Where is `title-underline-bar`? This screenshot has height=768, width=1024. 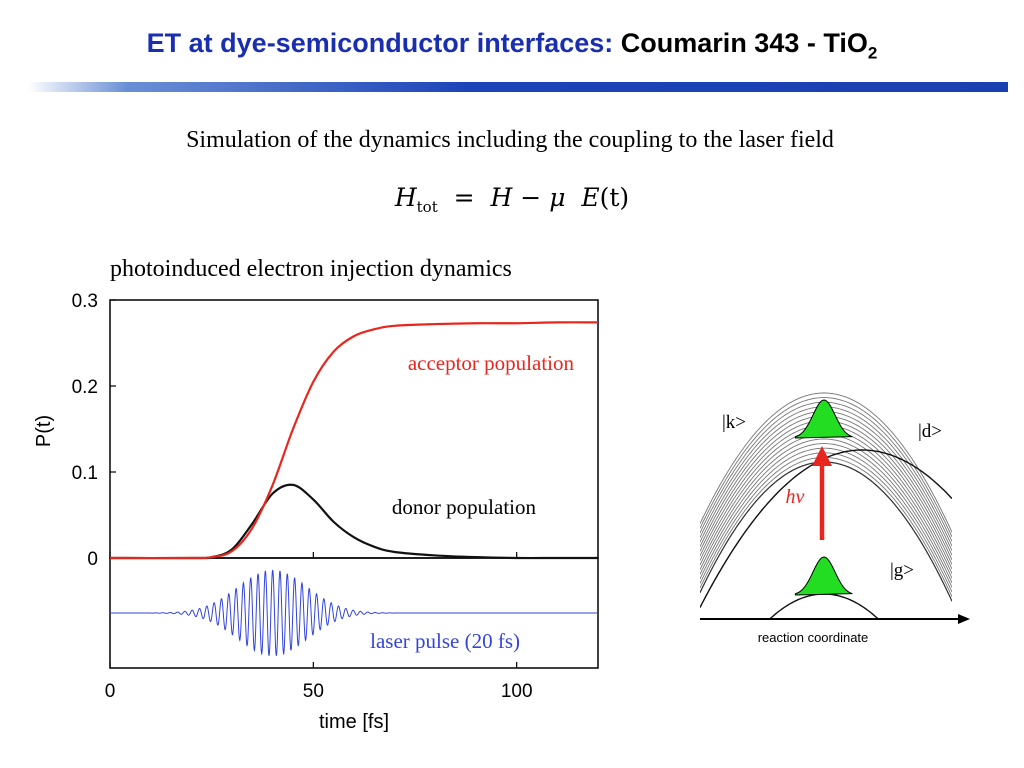 title-underline-bar is located at coordinates (518, 87).